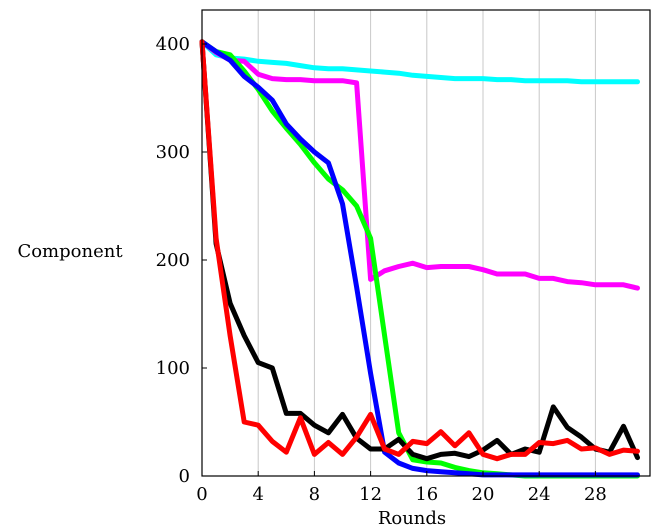  What do you see at coordinates (173, 260) in the screenshot?
I see `y-tick-label: 200` at bounding box center [173, 260].